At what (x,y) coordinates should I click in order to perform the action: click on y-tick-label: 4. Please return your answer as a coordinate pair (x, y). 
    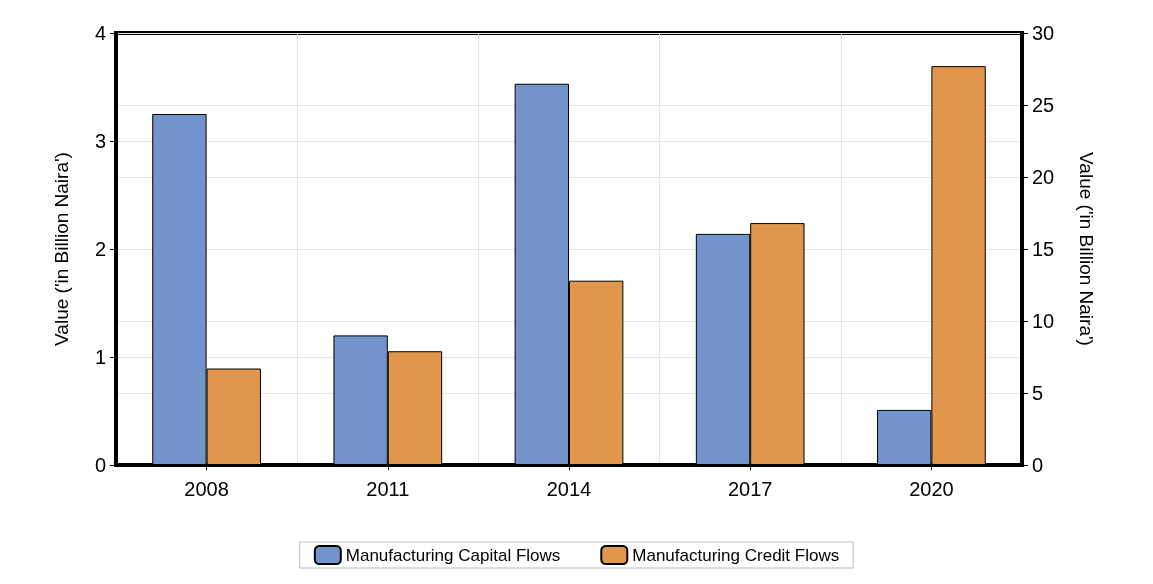
    Looking at the image, I should click on (100, 33).